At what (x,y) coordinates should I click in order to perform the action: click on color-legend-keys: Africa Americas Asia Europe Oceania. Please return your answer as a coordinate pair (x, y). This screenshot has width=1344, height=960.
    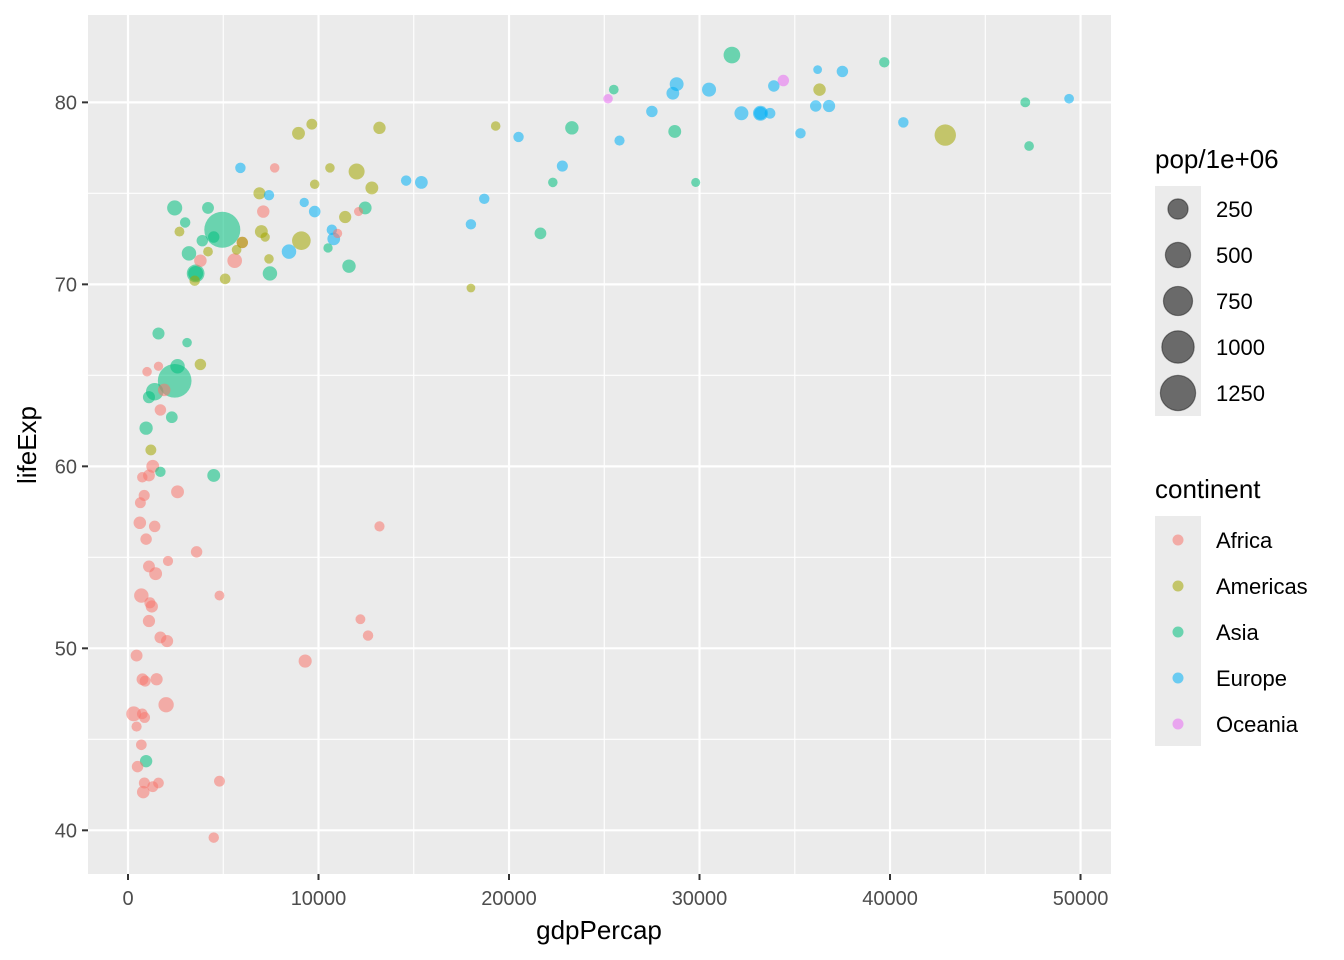
    Looking at the image, I should click on (1240, 632).